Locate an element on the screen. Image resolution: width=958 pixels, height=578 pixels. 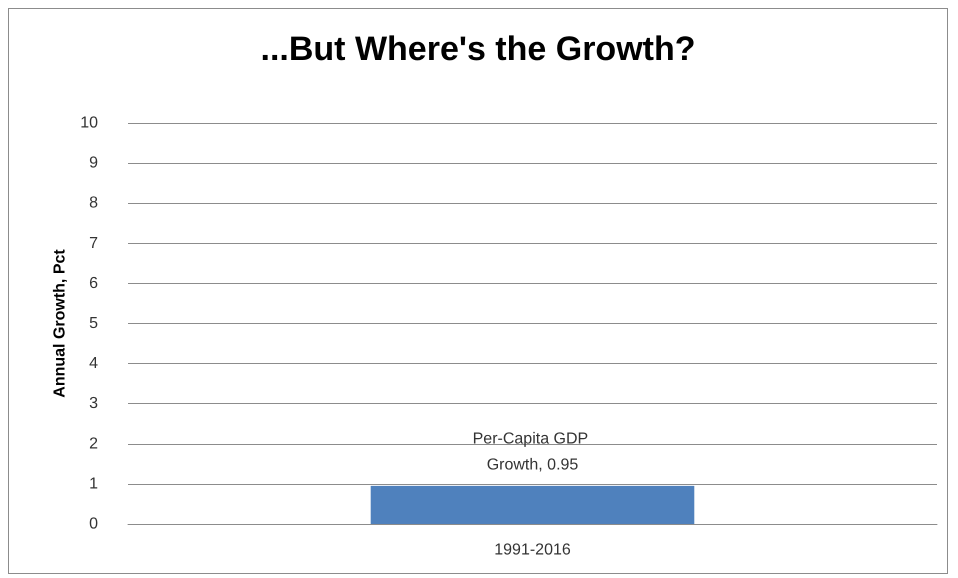
y-tick-label: 8 is located at coordinates (93, 203).